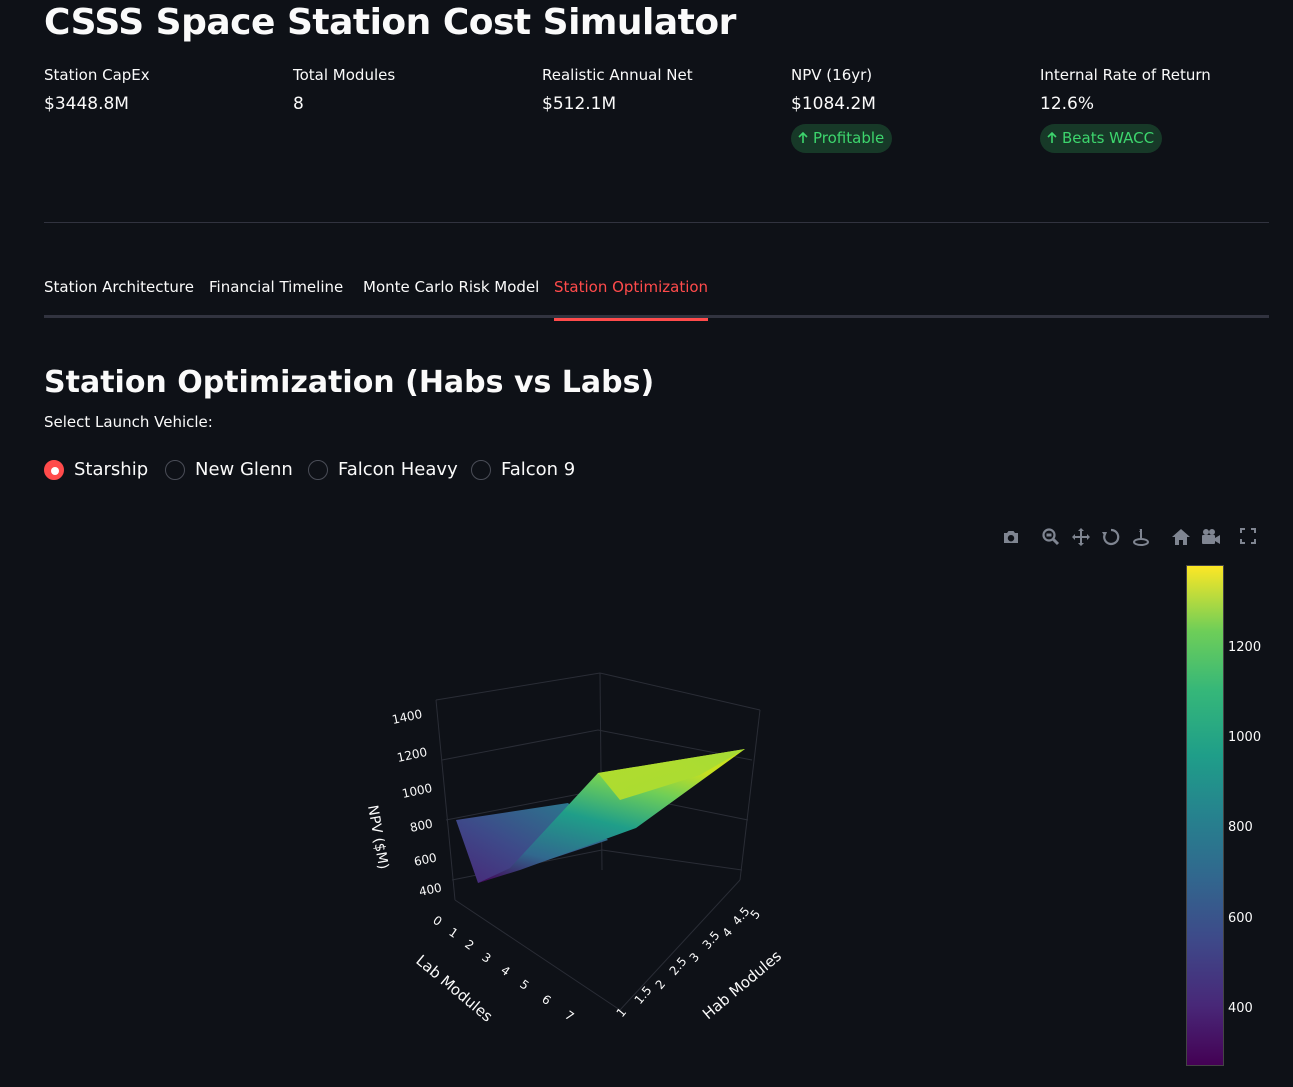 The height and width of the screenshot is (1087, 1293). What do you see at coordinates (164, 90) in the screenshot?
I see `metric-capex: Station CapEx $3448.8M` at bounding box center [164, 90].